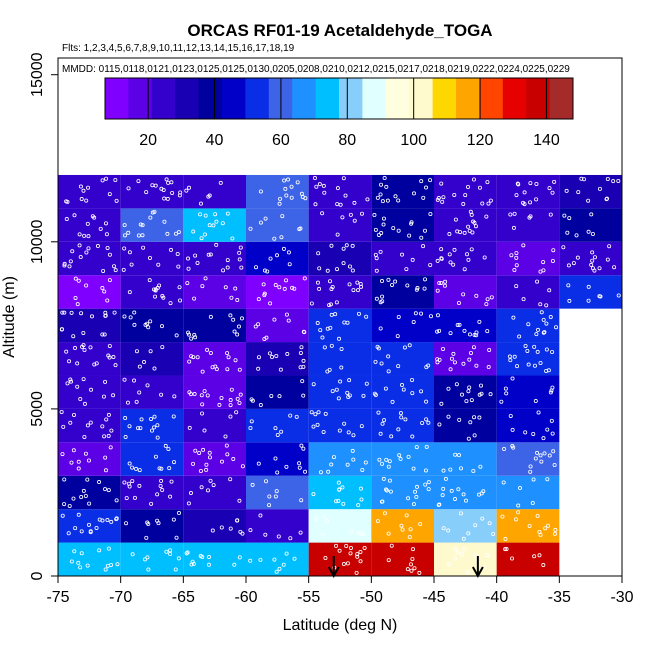 The height and width of the screenshot is (650, 650). Describe the element at coordinates (120, 597) in the screenshot. I see `x-tick-label: -70` at that location.